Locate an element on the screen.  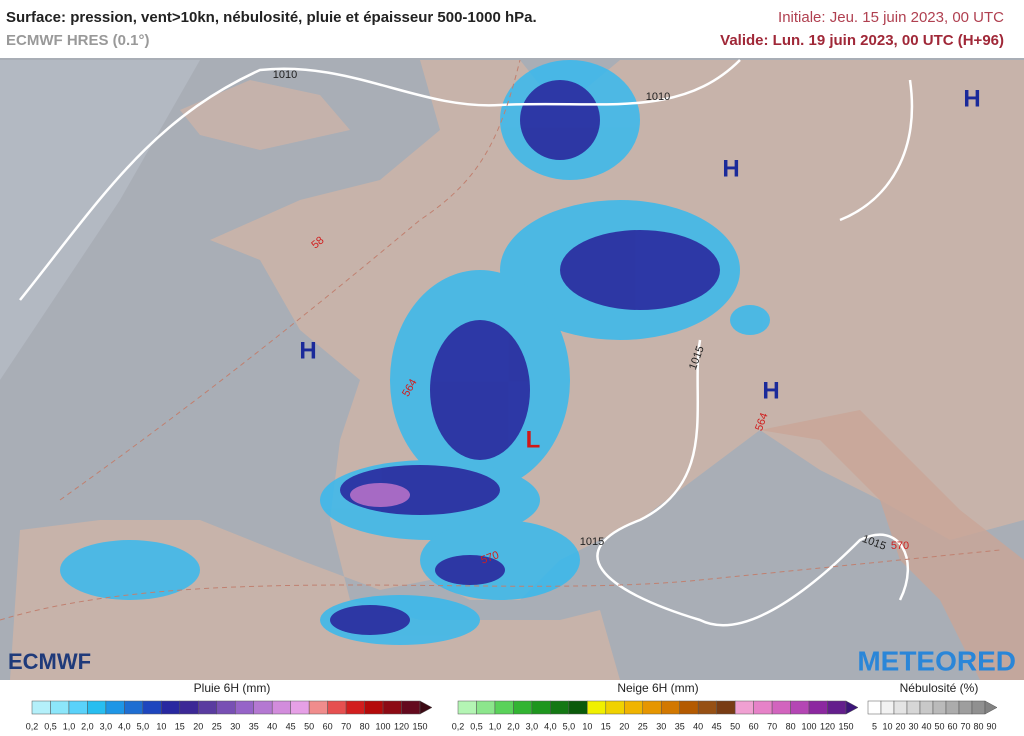
legend-label: 90 is located at coordinates (991, 726).